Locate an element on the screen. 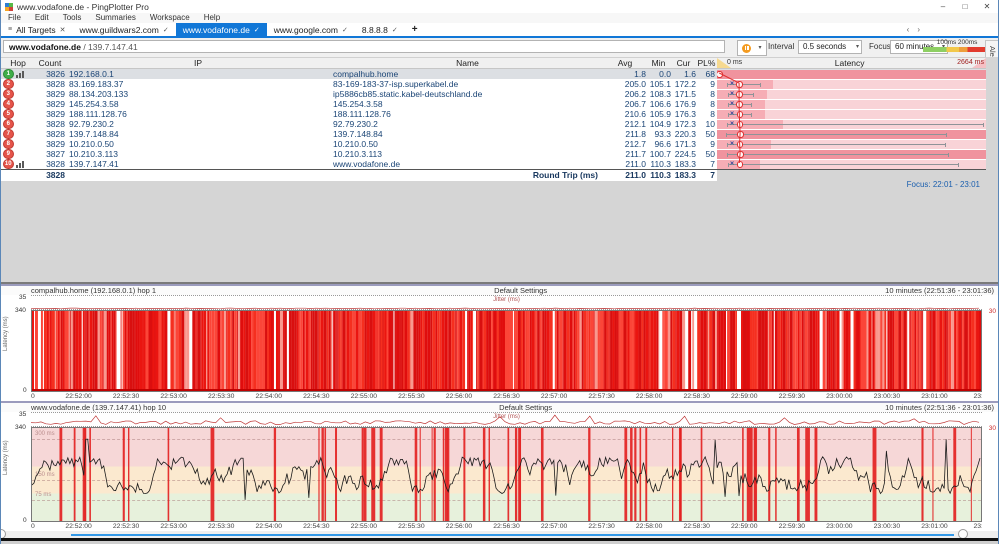 The image size is (999, 544). x-tick-label: 22:52:00 is located at coordinates (78, 526).